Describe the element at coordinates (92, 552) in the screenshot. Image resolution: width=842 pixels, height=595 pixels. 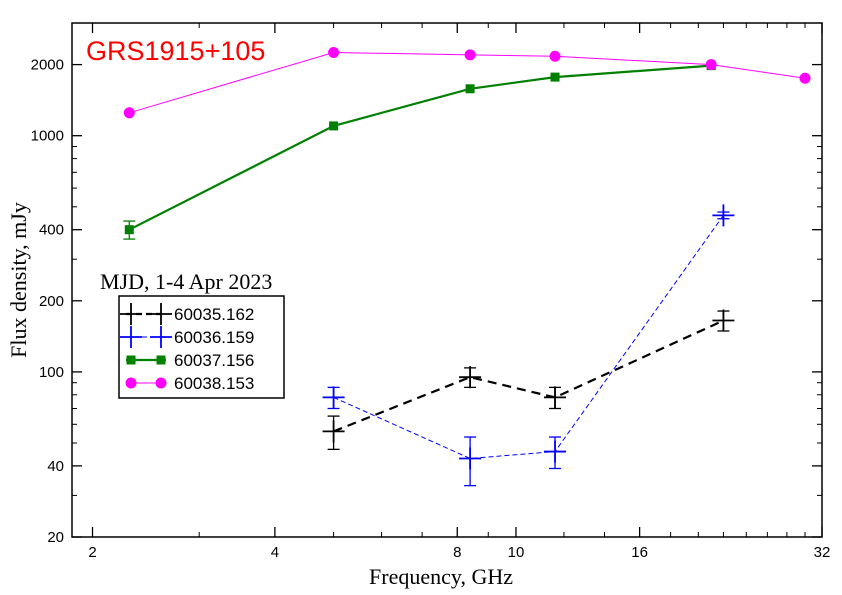
I see `x-tick-label: 2` at that location.